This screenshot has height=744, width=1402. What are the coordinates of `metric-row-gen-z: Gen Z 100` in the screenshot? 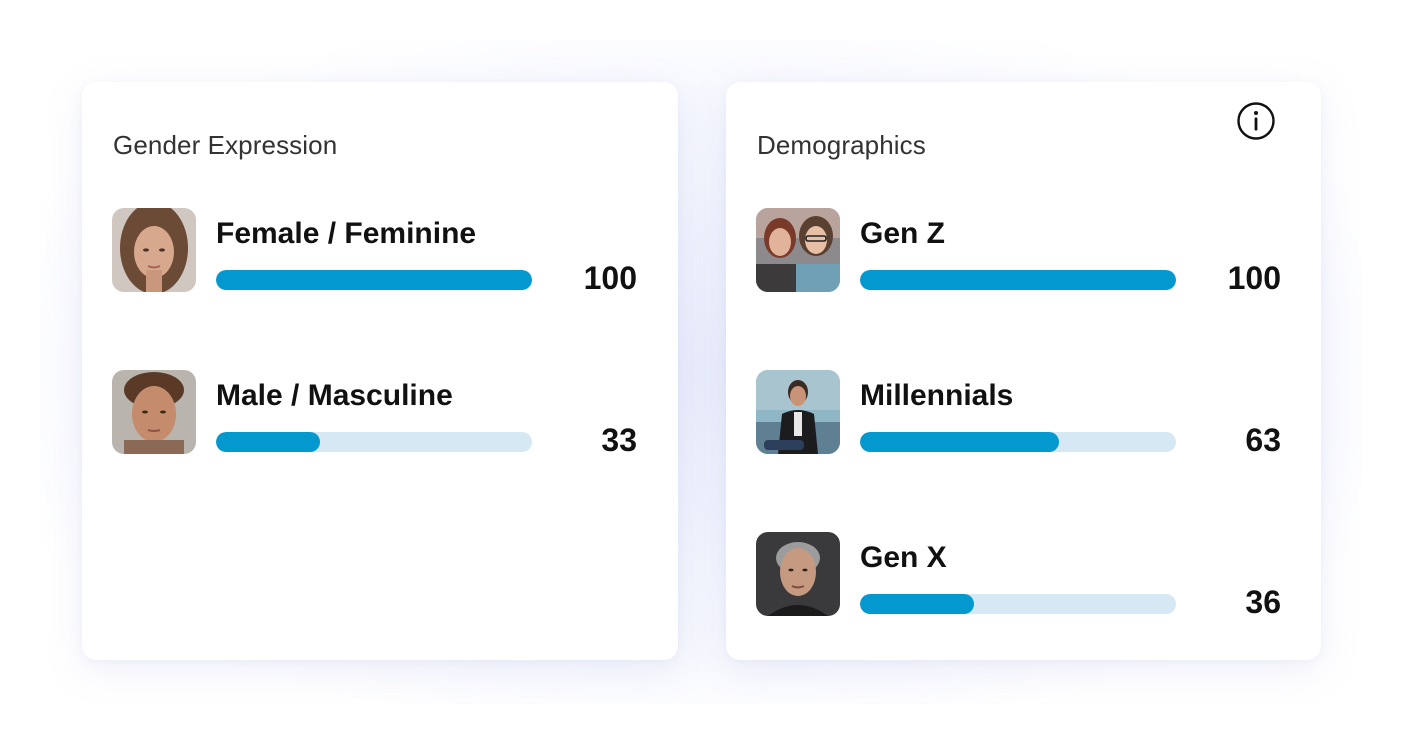 It's located at (1021, 252).